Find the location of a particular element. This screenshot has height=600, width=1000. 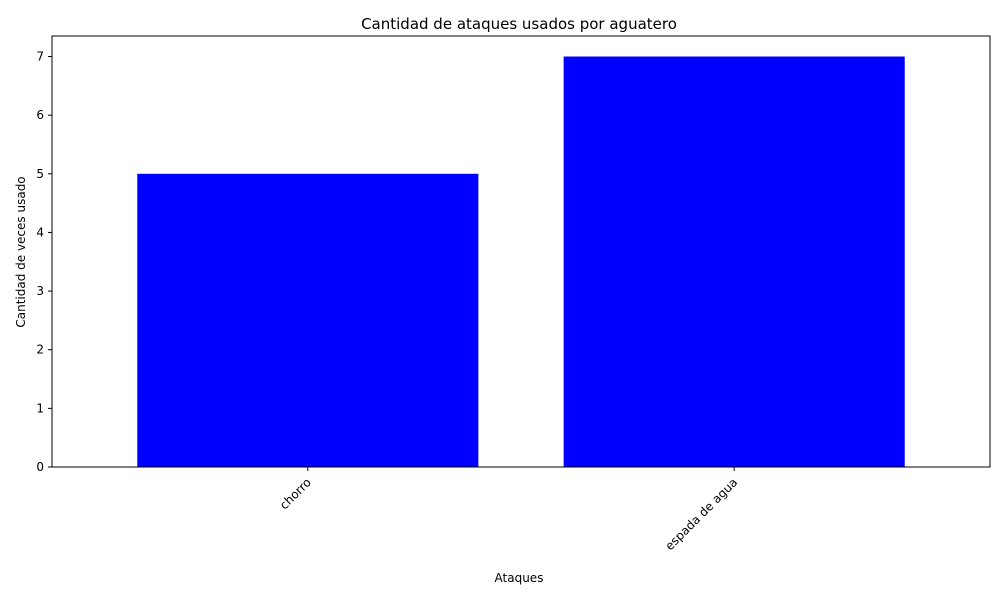

y-tick-label: 4 is located at coordinates (40, 232).